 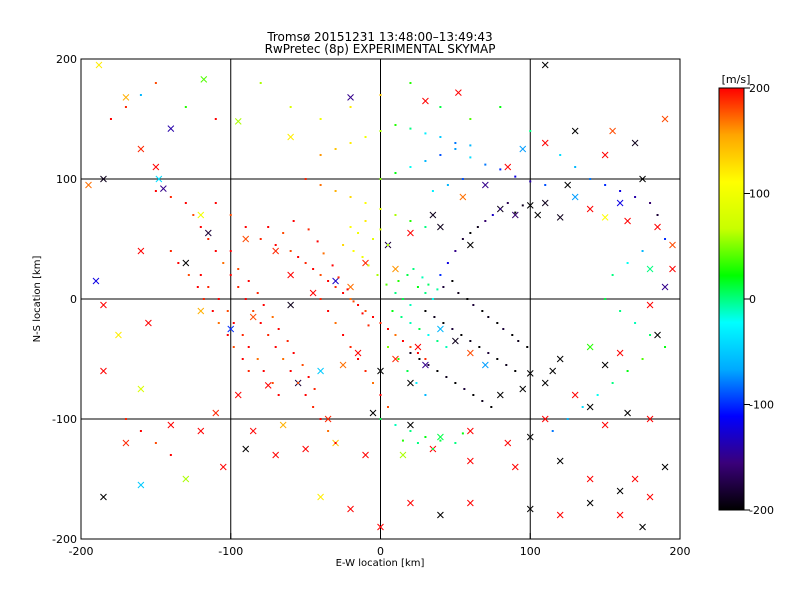 What do you see at coordinates (73, 299) in the screenshot?
I see `y-tick-label: 0` at bounding box center [73, 299].